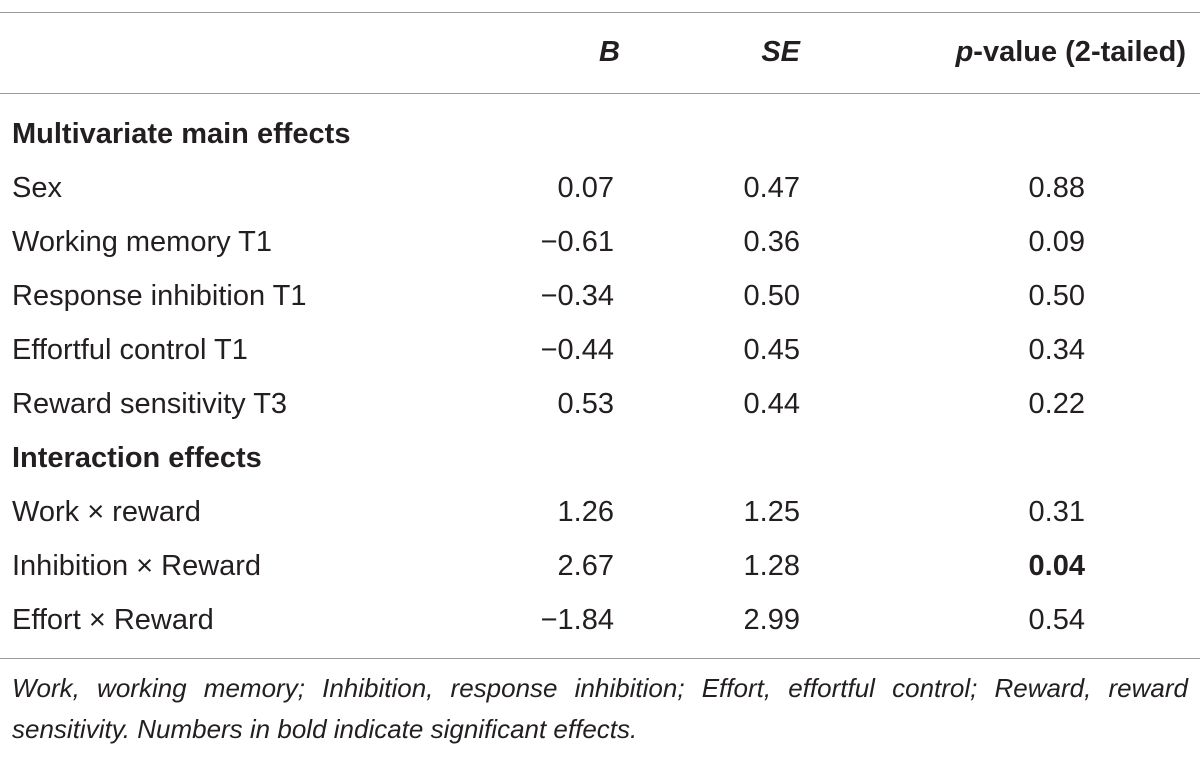  I want to click on b-value: −1.84, so click(577, 620).